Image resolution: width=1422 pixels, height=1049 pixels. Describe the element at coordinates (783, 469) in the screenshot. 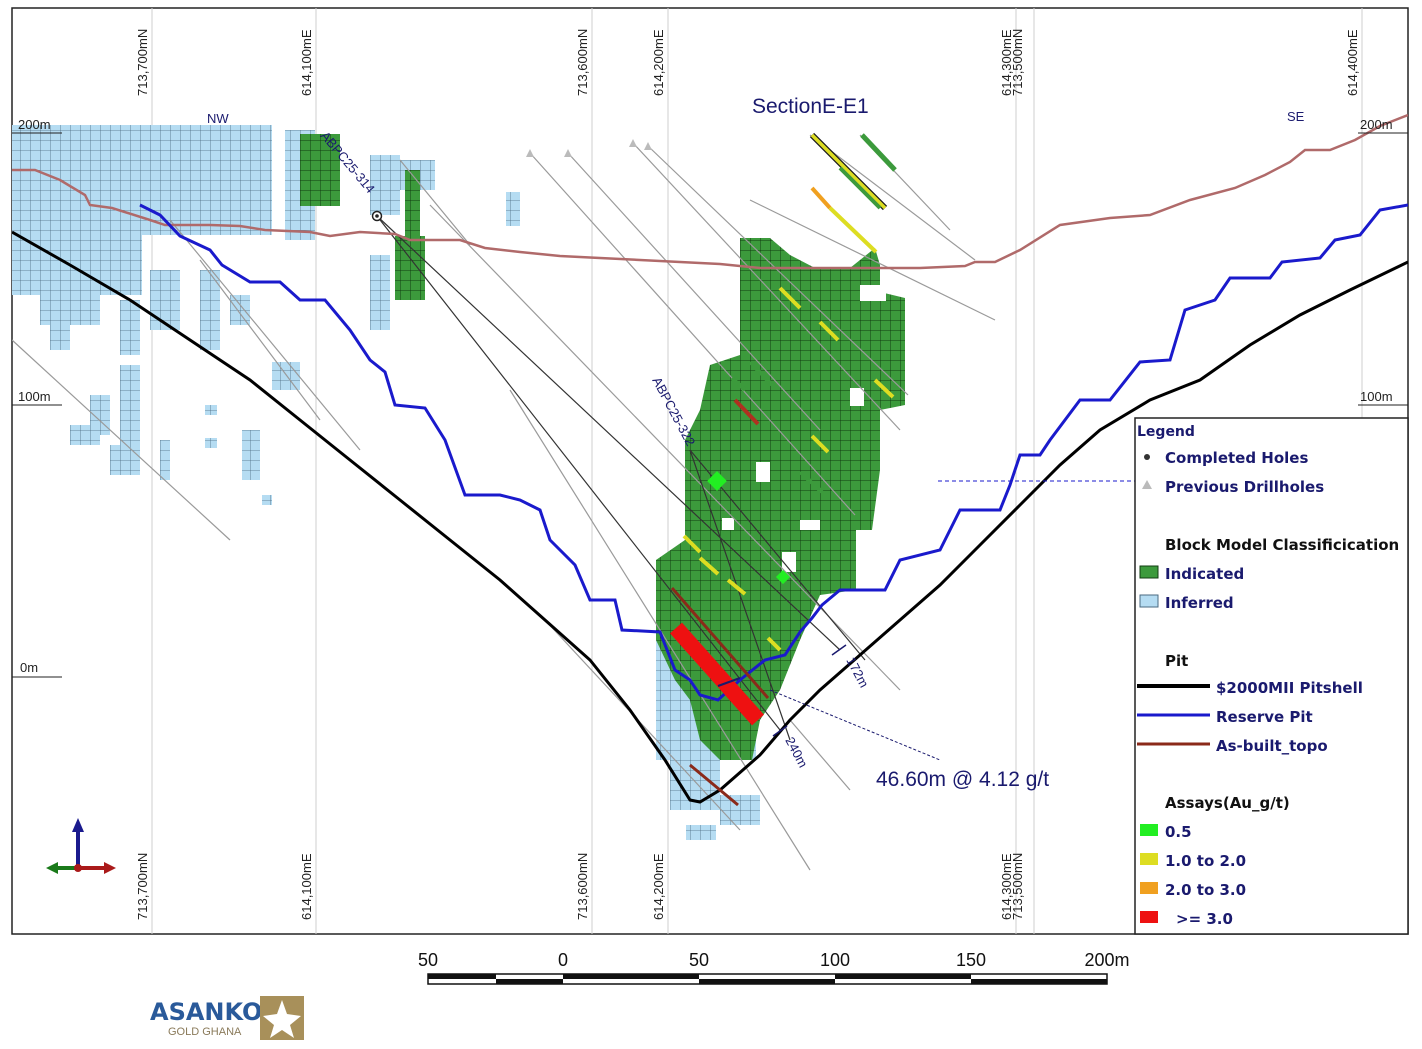

I see `assay-segments` at that location.